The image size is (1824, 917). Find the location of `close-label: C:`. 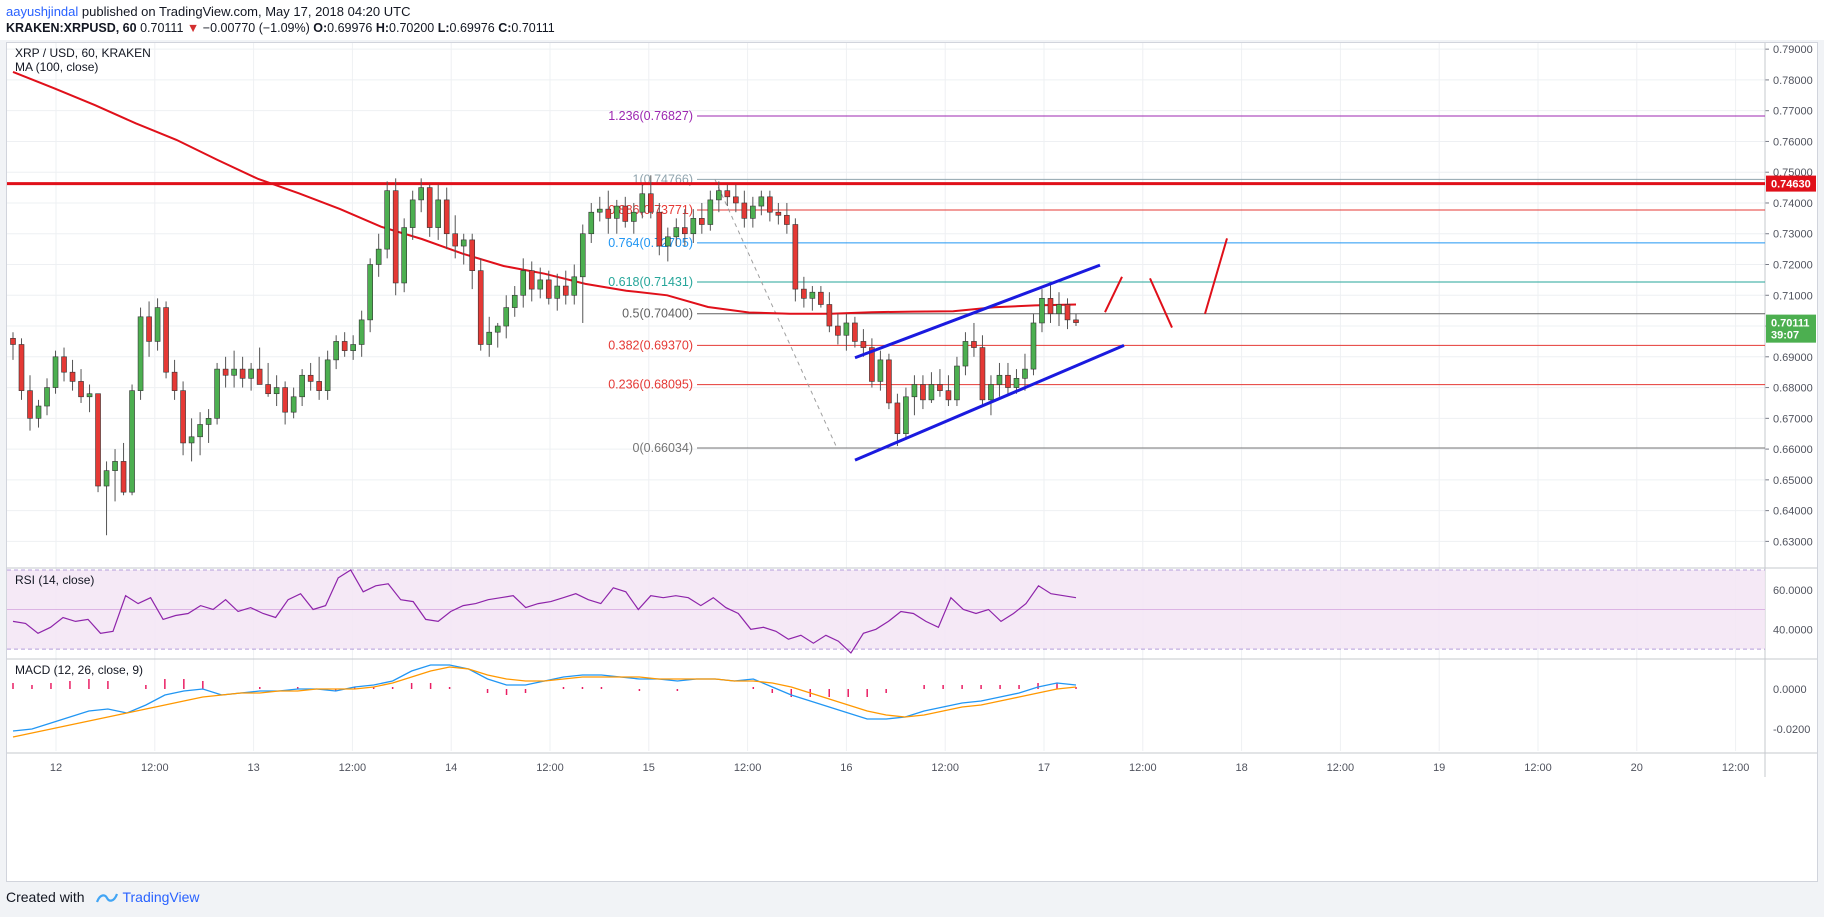

close-label: C: is located at coordinates (505, 28).